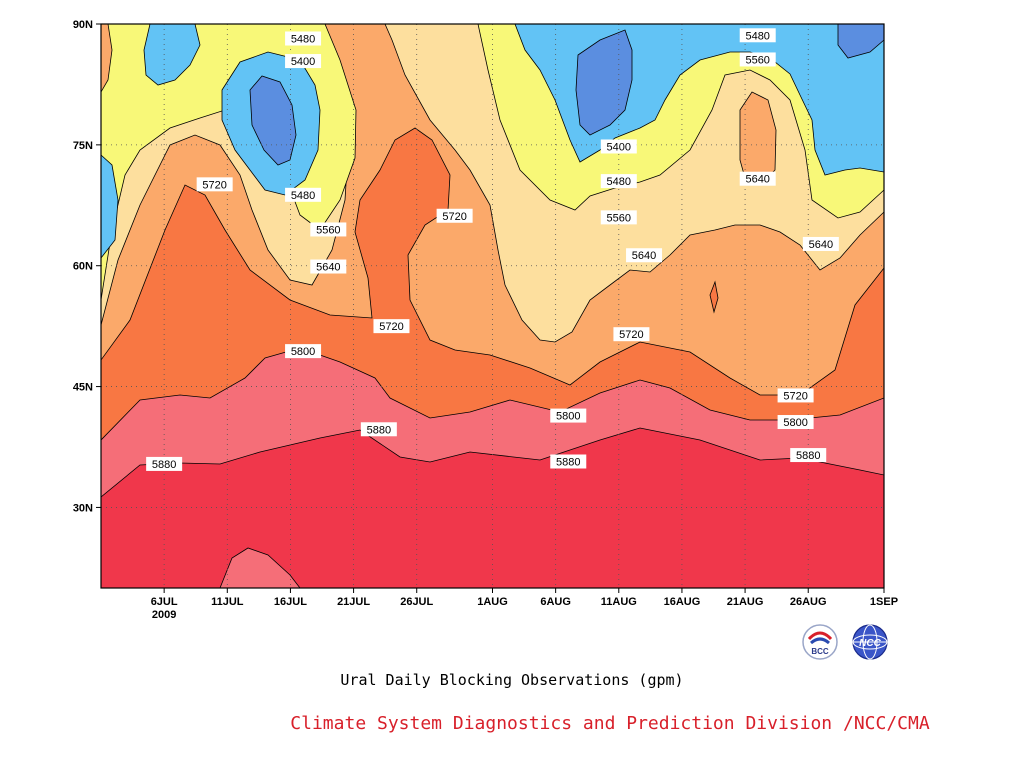  What do you see at coordinates (83, 25) in the screenshot?
I see `y-tick-label: 90N` at bounding box center [83, 25].